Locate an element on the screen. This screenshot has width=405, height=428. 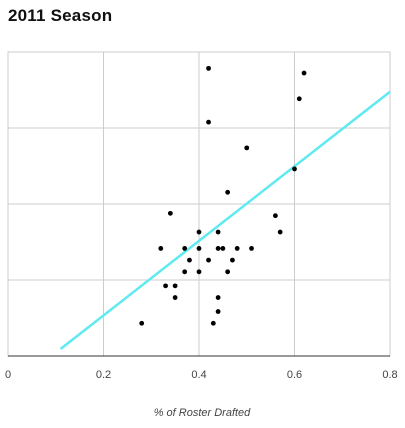
x-tick-label: 0.8 is located at coordinates (389, 375).